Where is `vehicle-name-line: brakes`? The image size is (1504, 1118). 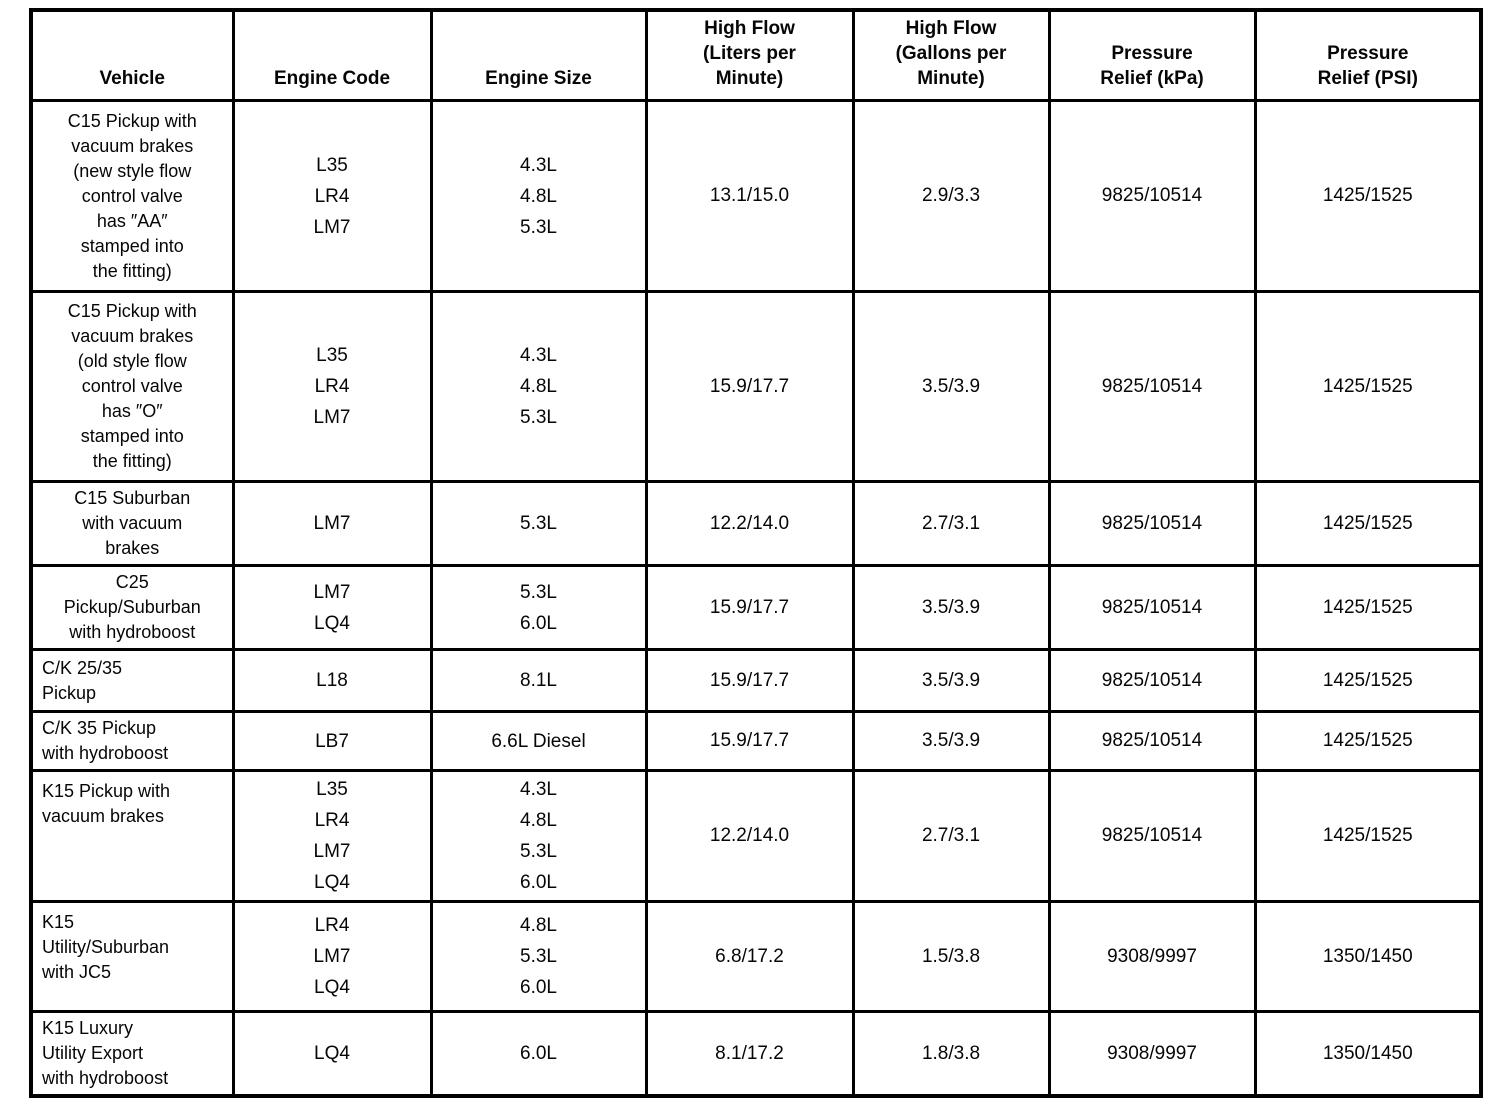 vehicle-name-line: brakes is located at coordinates (132, 548).